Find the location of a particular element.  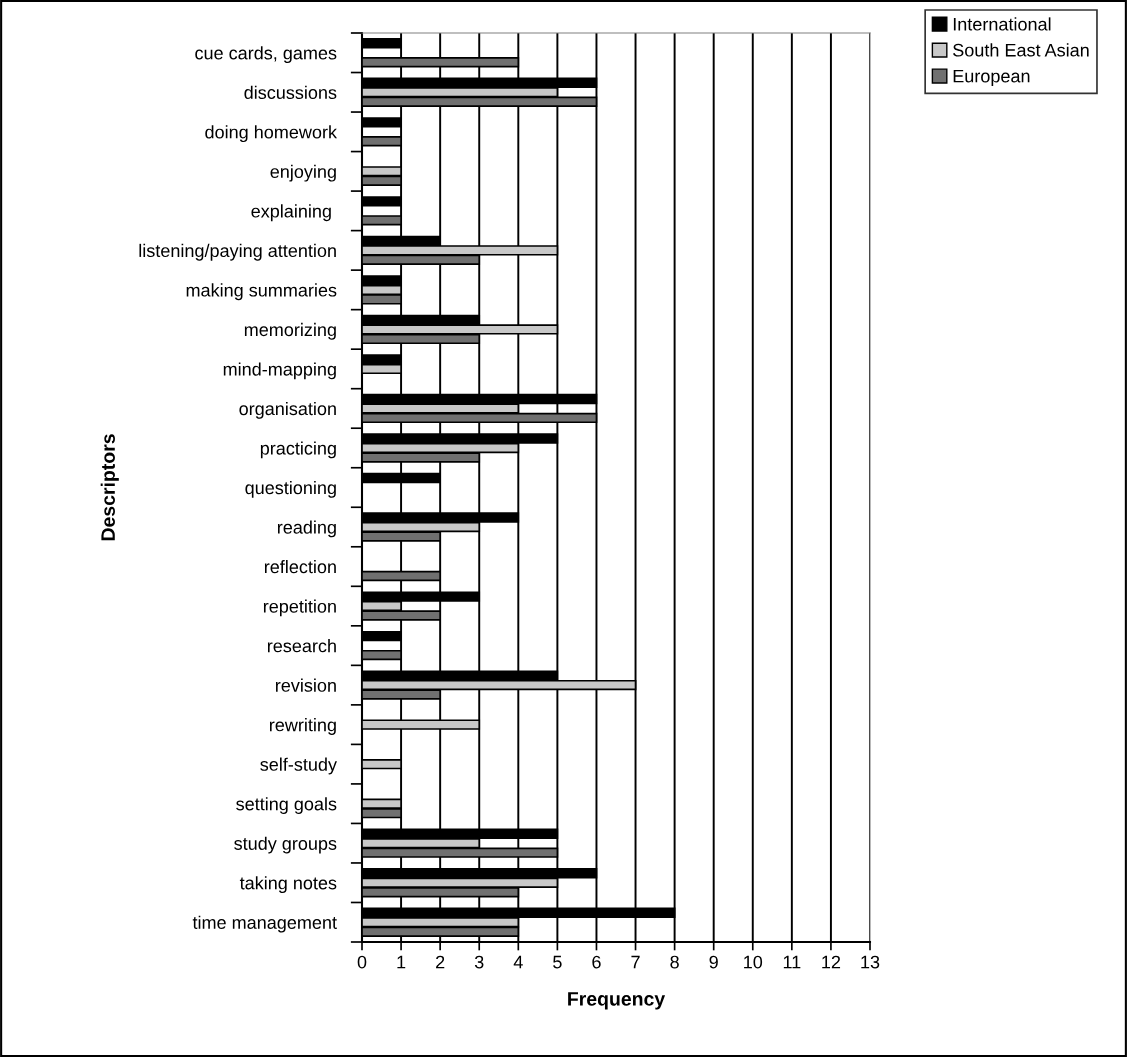

x-tick-label: 1 is located at coordinates (401, 962).